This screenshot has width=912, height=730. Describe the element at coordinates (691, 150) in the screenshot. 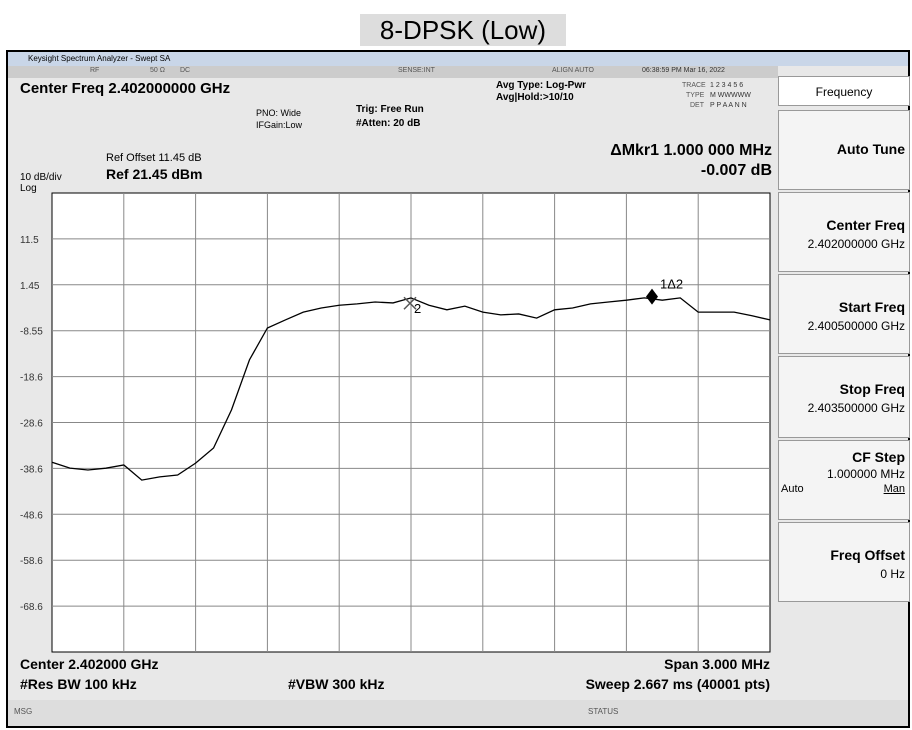

I see `marker-readout: ΔMkr1 1.000 000 MHz` at that location.